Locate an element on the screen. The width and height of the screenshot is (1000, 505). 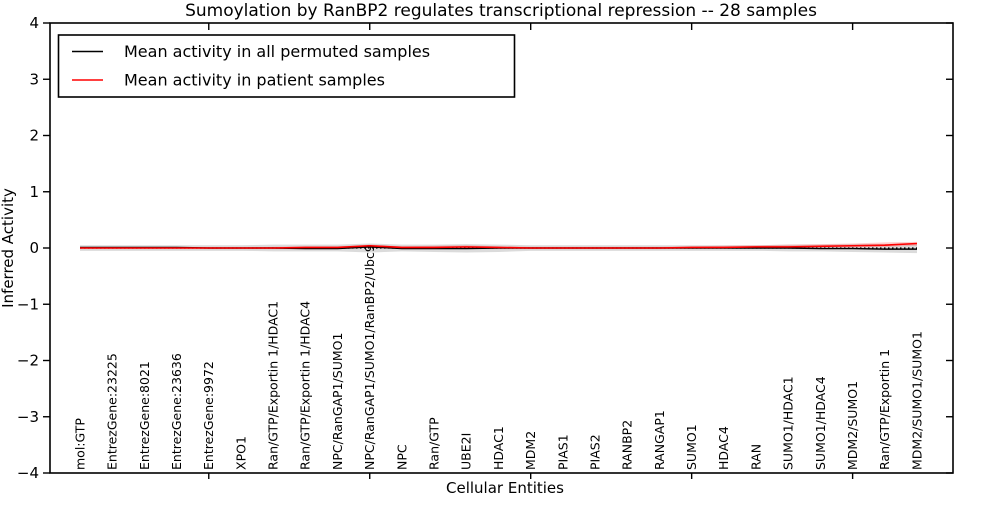
y-axis-label: Inferred Activity is located at coordinates (8, 248).